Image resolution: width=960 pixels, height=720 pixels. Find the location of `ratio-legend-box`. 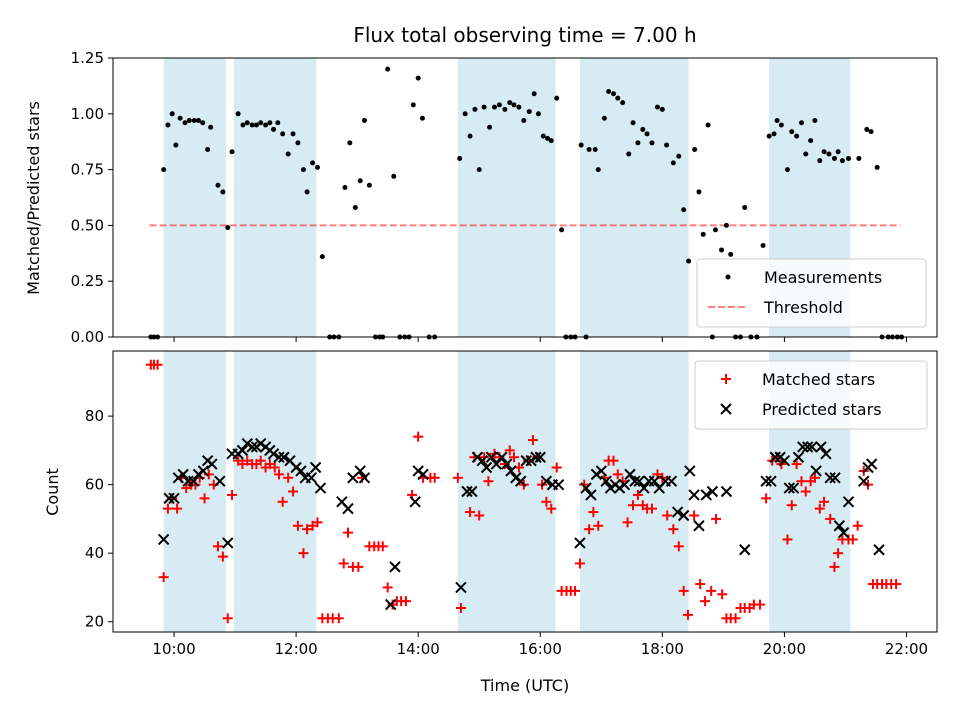

ratio-legend-box is located at coordinates (811, 293).